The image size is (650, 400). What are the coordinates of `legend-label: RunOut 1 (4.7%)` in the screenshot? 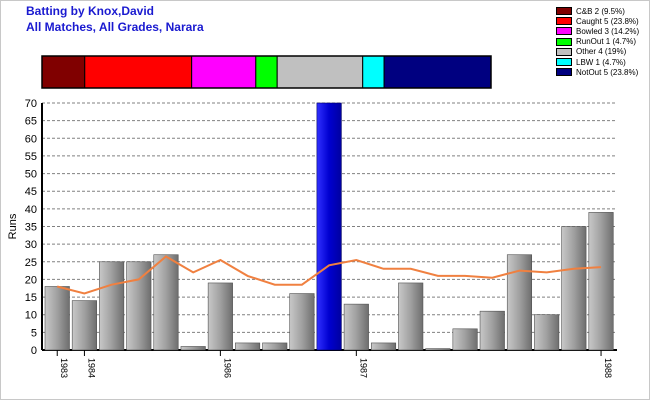 It's located at (606, 42).